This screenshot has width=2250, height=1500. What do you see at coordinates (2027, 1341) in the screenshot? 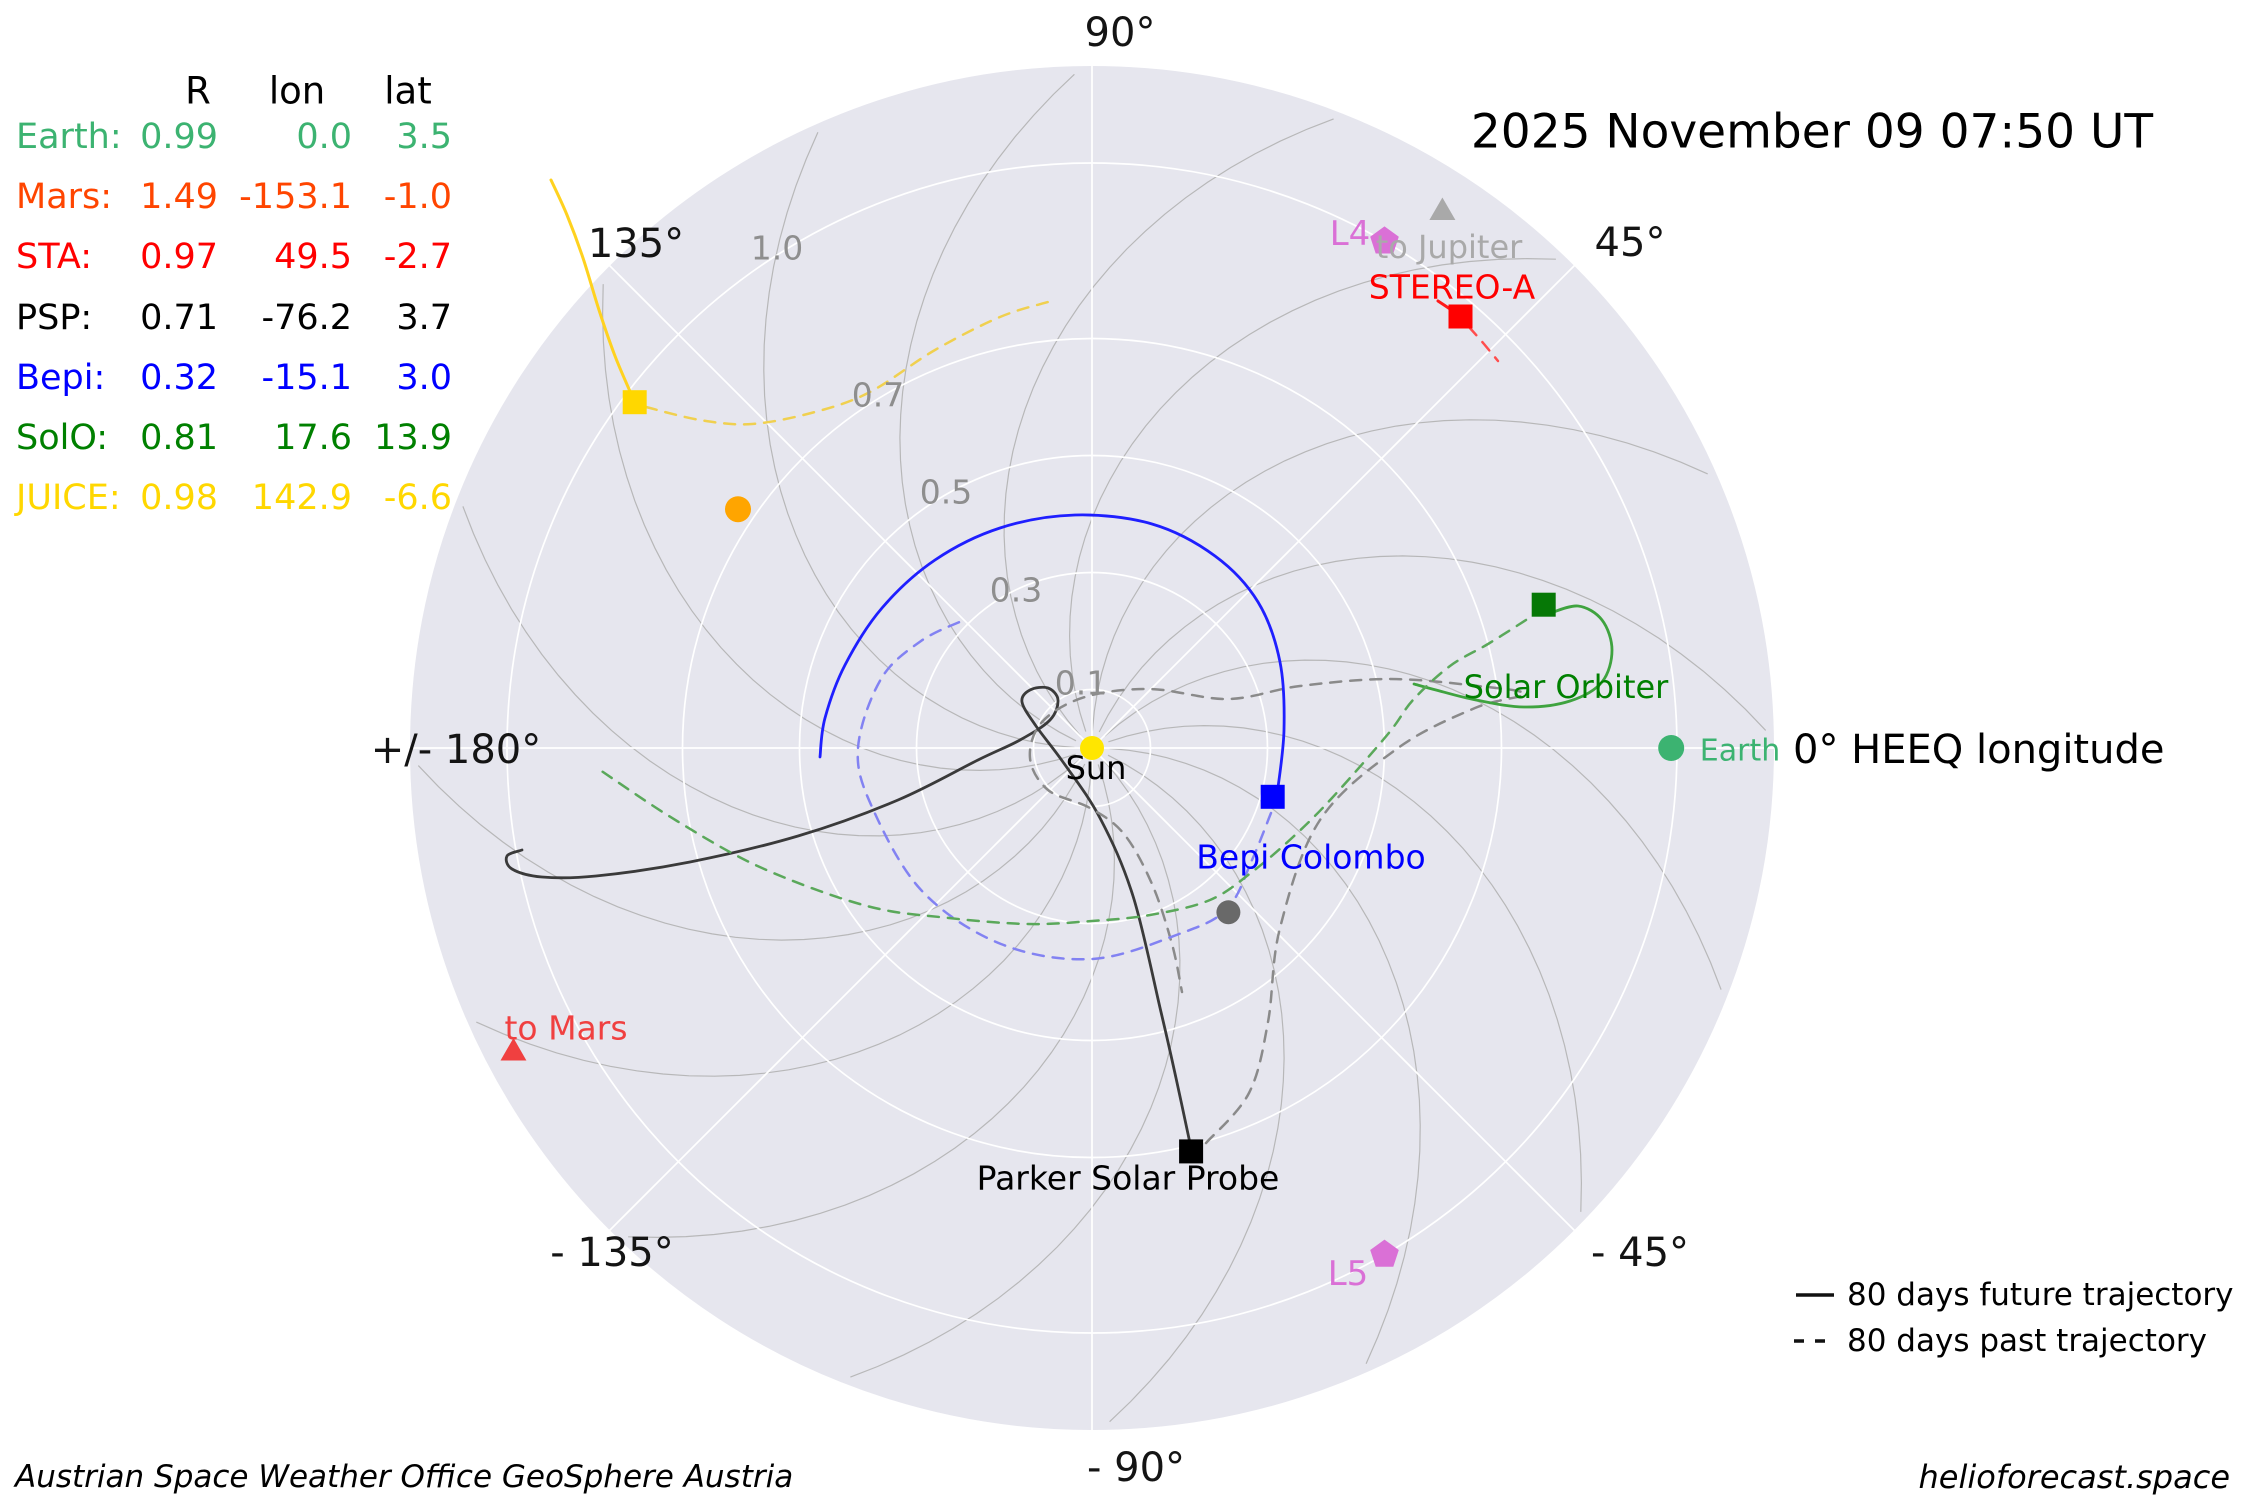
I see `legend-past-label: 80 days past trajectory` at bounding box center [2027, 1341].